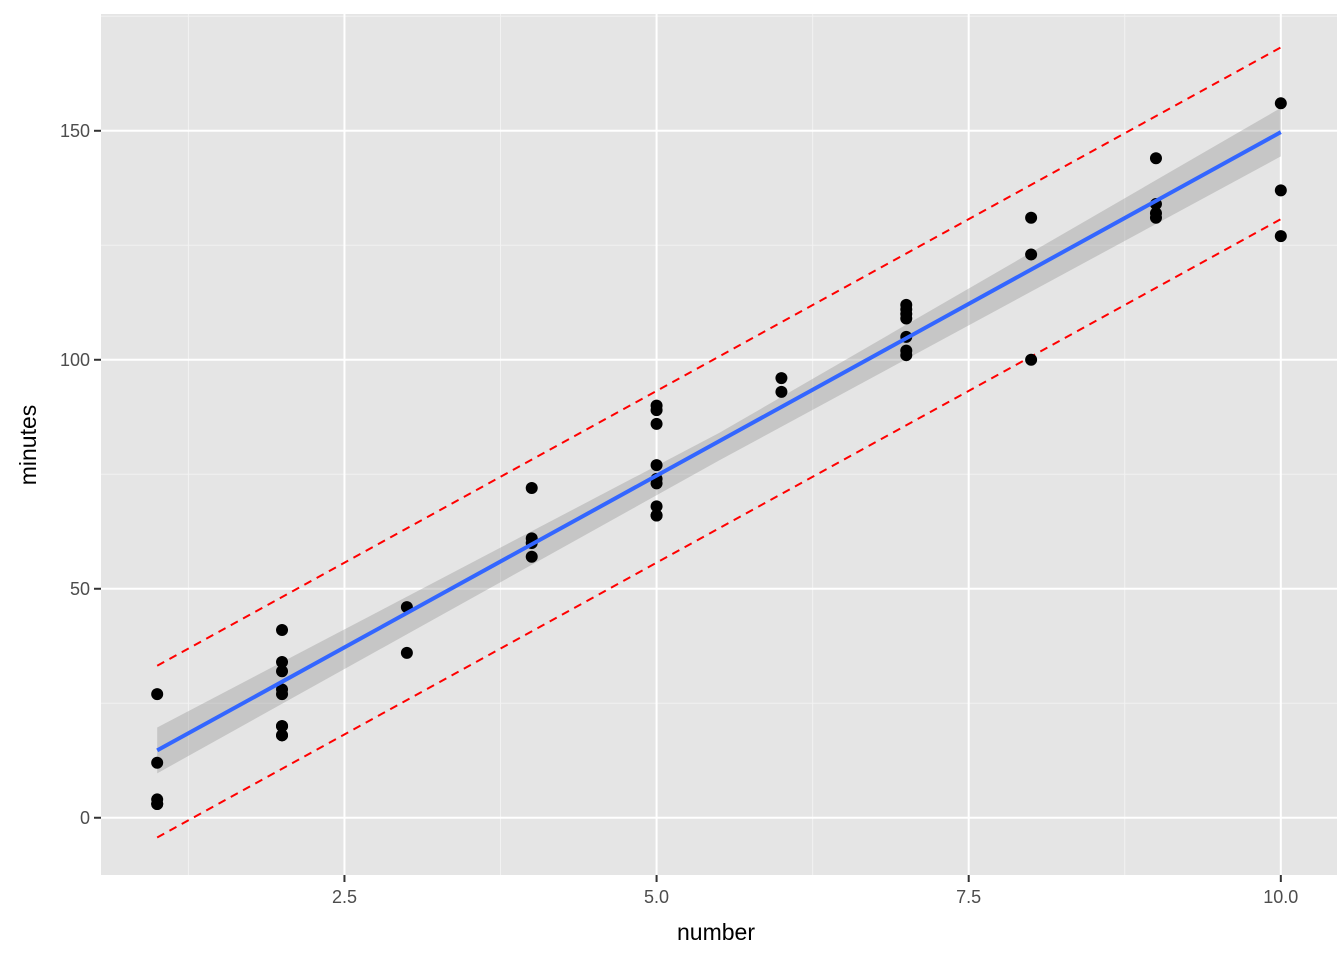  Describe the element at coordinates (716, 932) in the screenshot. I see `x-axis-title: number` at that location.